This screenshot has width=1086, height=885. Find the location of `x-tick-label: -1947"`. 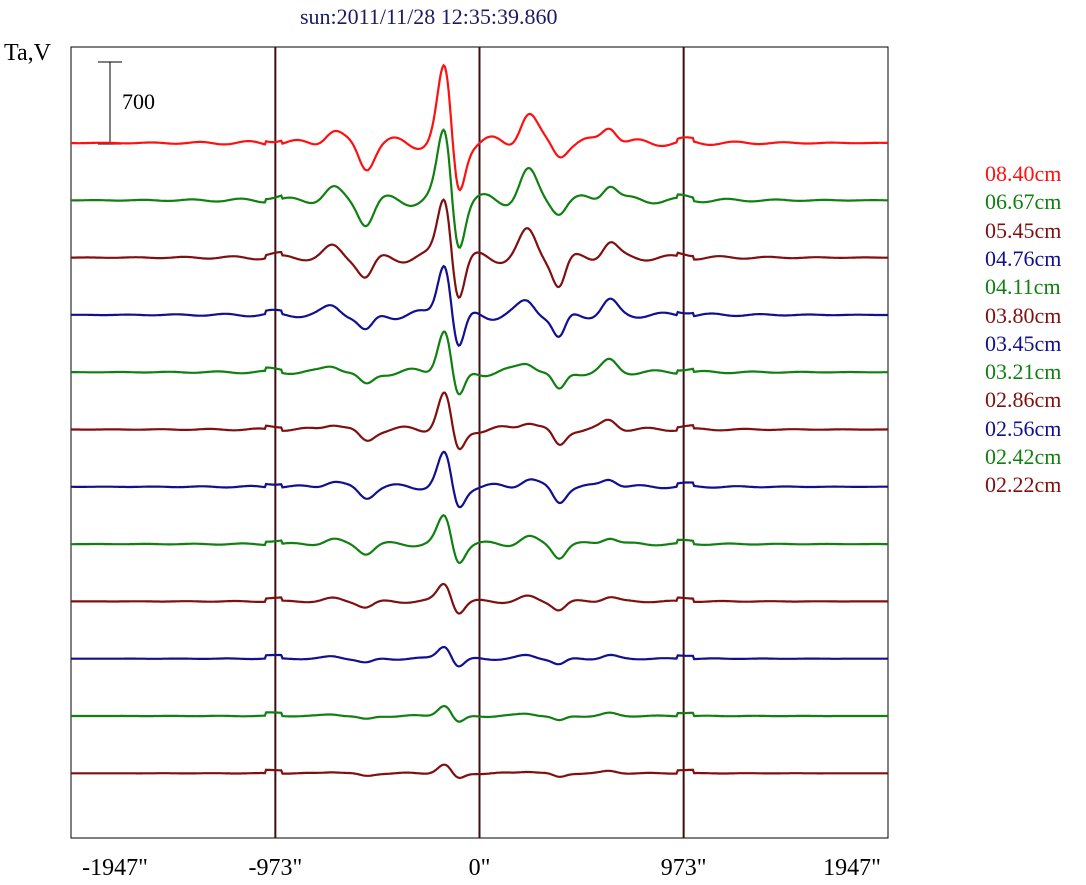

x-tick-label: -1947" is located at coordinates (115, 868).